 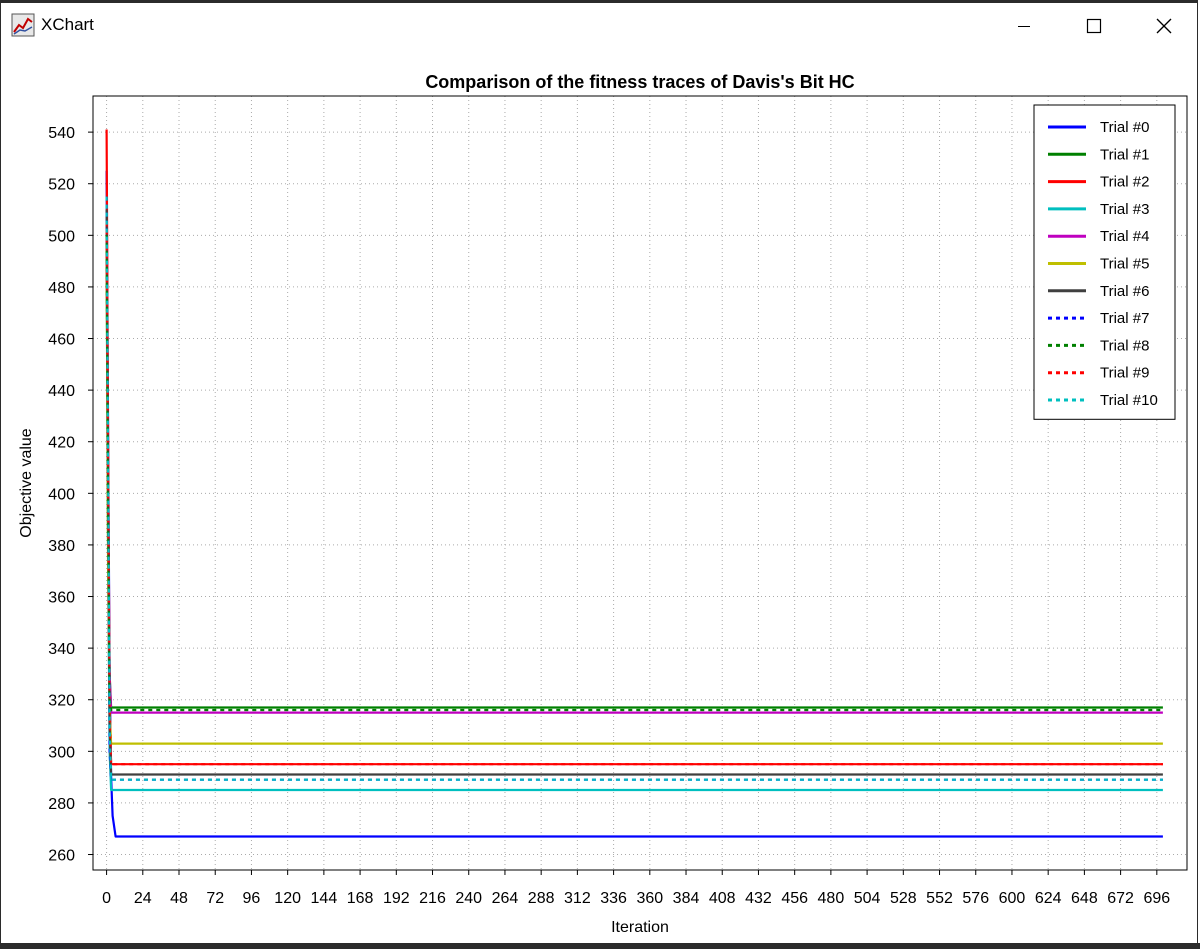 I want to click on y-axis-label: Objective value, so click(x=26, y=482).